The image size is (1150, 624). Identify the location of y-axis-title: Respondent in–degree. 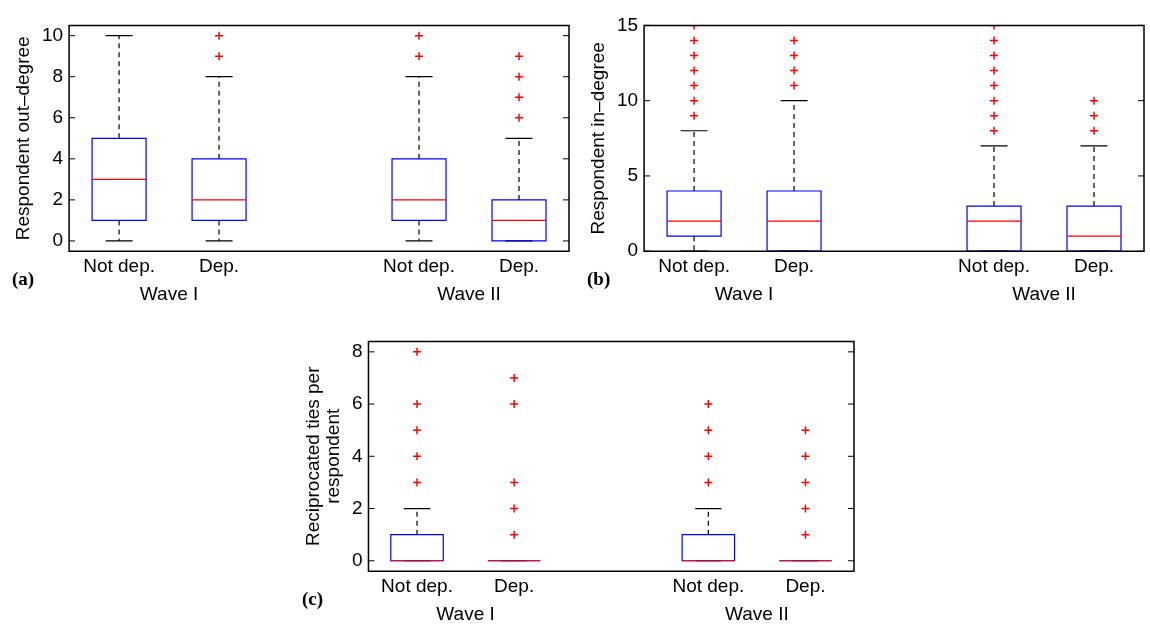
(598, 138).